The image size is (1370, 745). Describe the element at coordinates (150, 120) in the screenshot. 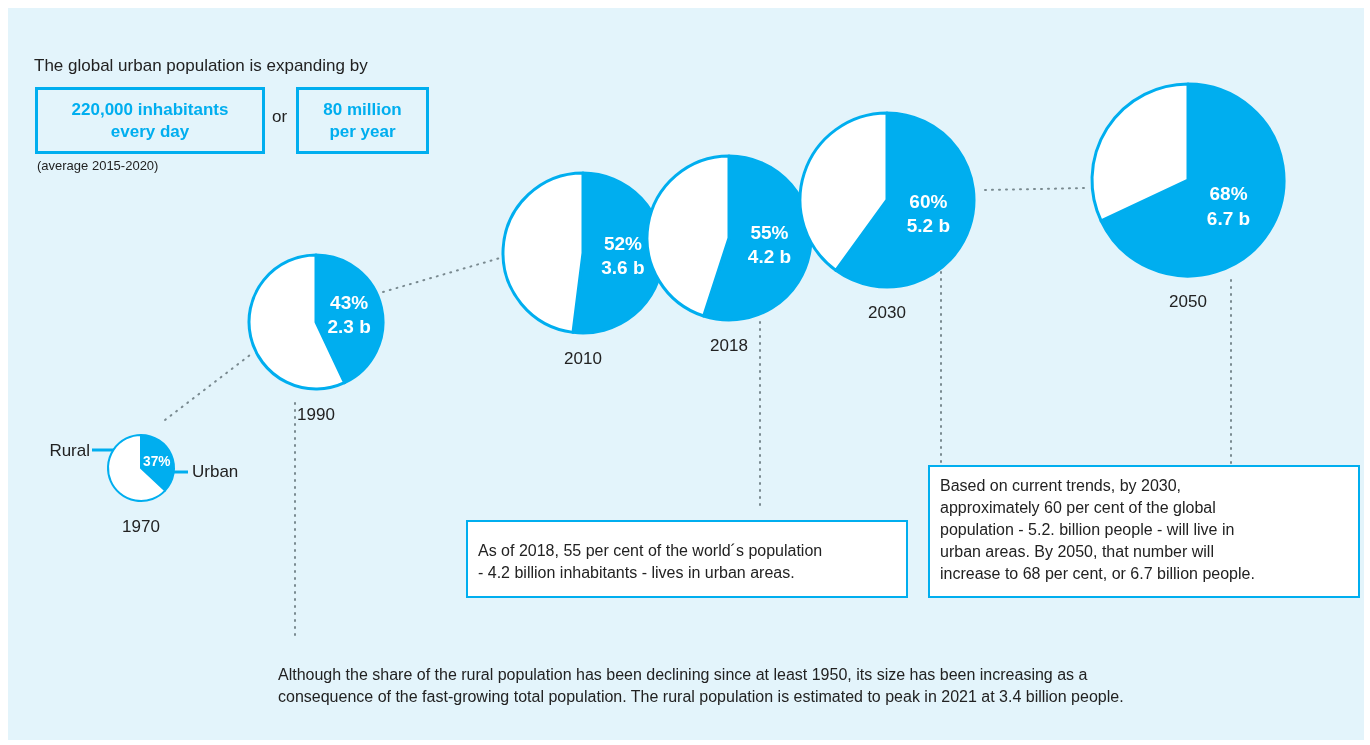

I see `text: 220,000 inhabitants every day` at that location.